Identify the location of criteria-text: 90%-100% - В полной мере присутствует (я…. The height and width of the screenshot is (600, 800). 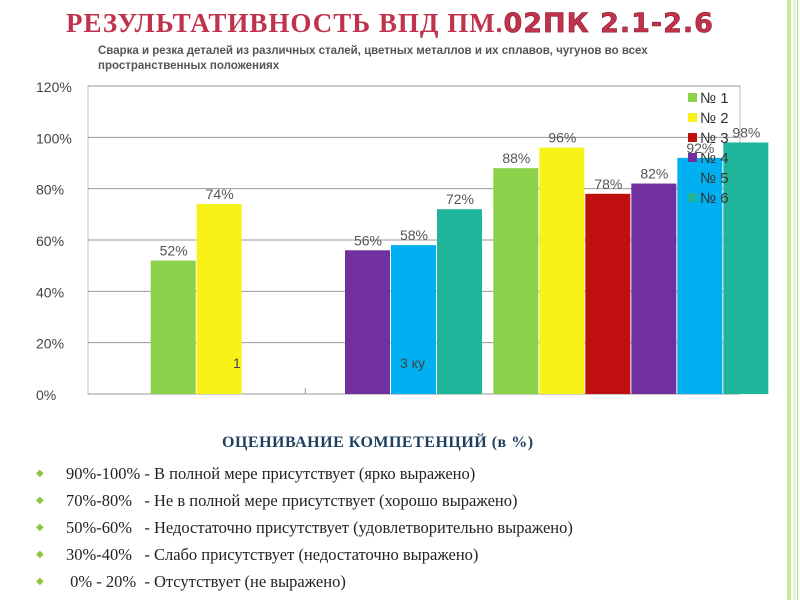
(271, 473).